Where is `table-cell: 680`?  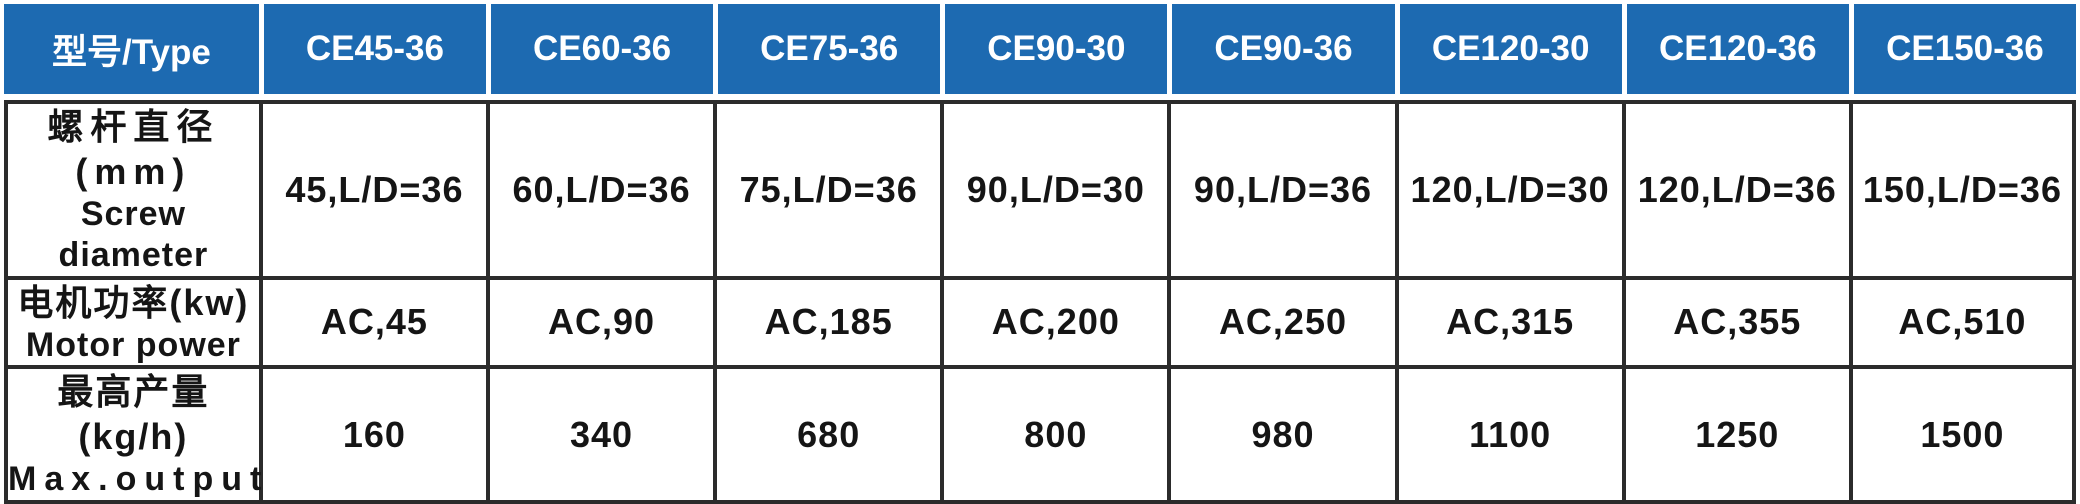
table-cell: 680 is located at coordinates (827, 434).